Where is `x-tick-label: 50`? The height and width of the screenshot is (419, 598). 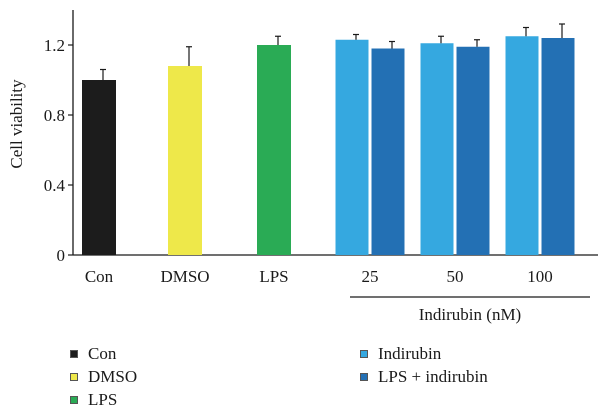
x-tick-label: 50 is located at coordinates (455, 276).